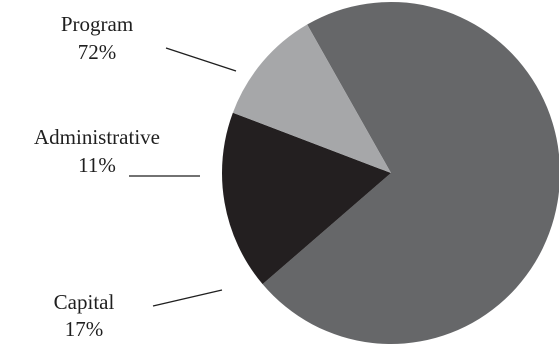  I want to click on slice-percent-program: 72%, so click(97, 52).